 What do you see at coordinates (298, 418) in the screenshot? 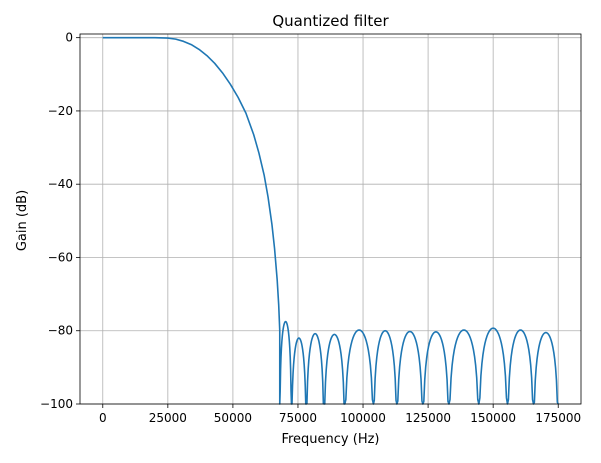
I see `x-tick-label: 75000` at bounding box center [298, 418].